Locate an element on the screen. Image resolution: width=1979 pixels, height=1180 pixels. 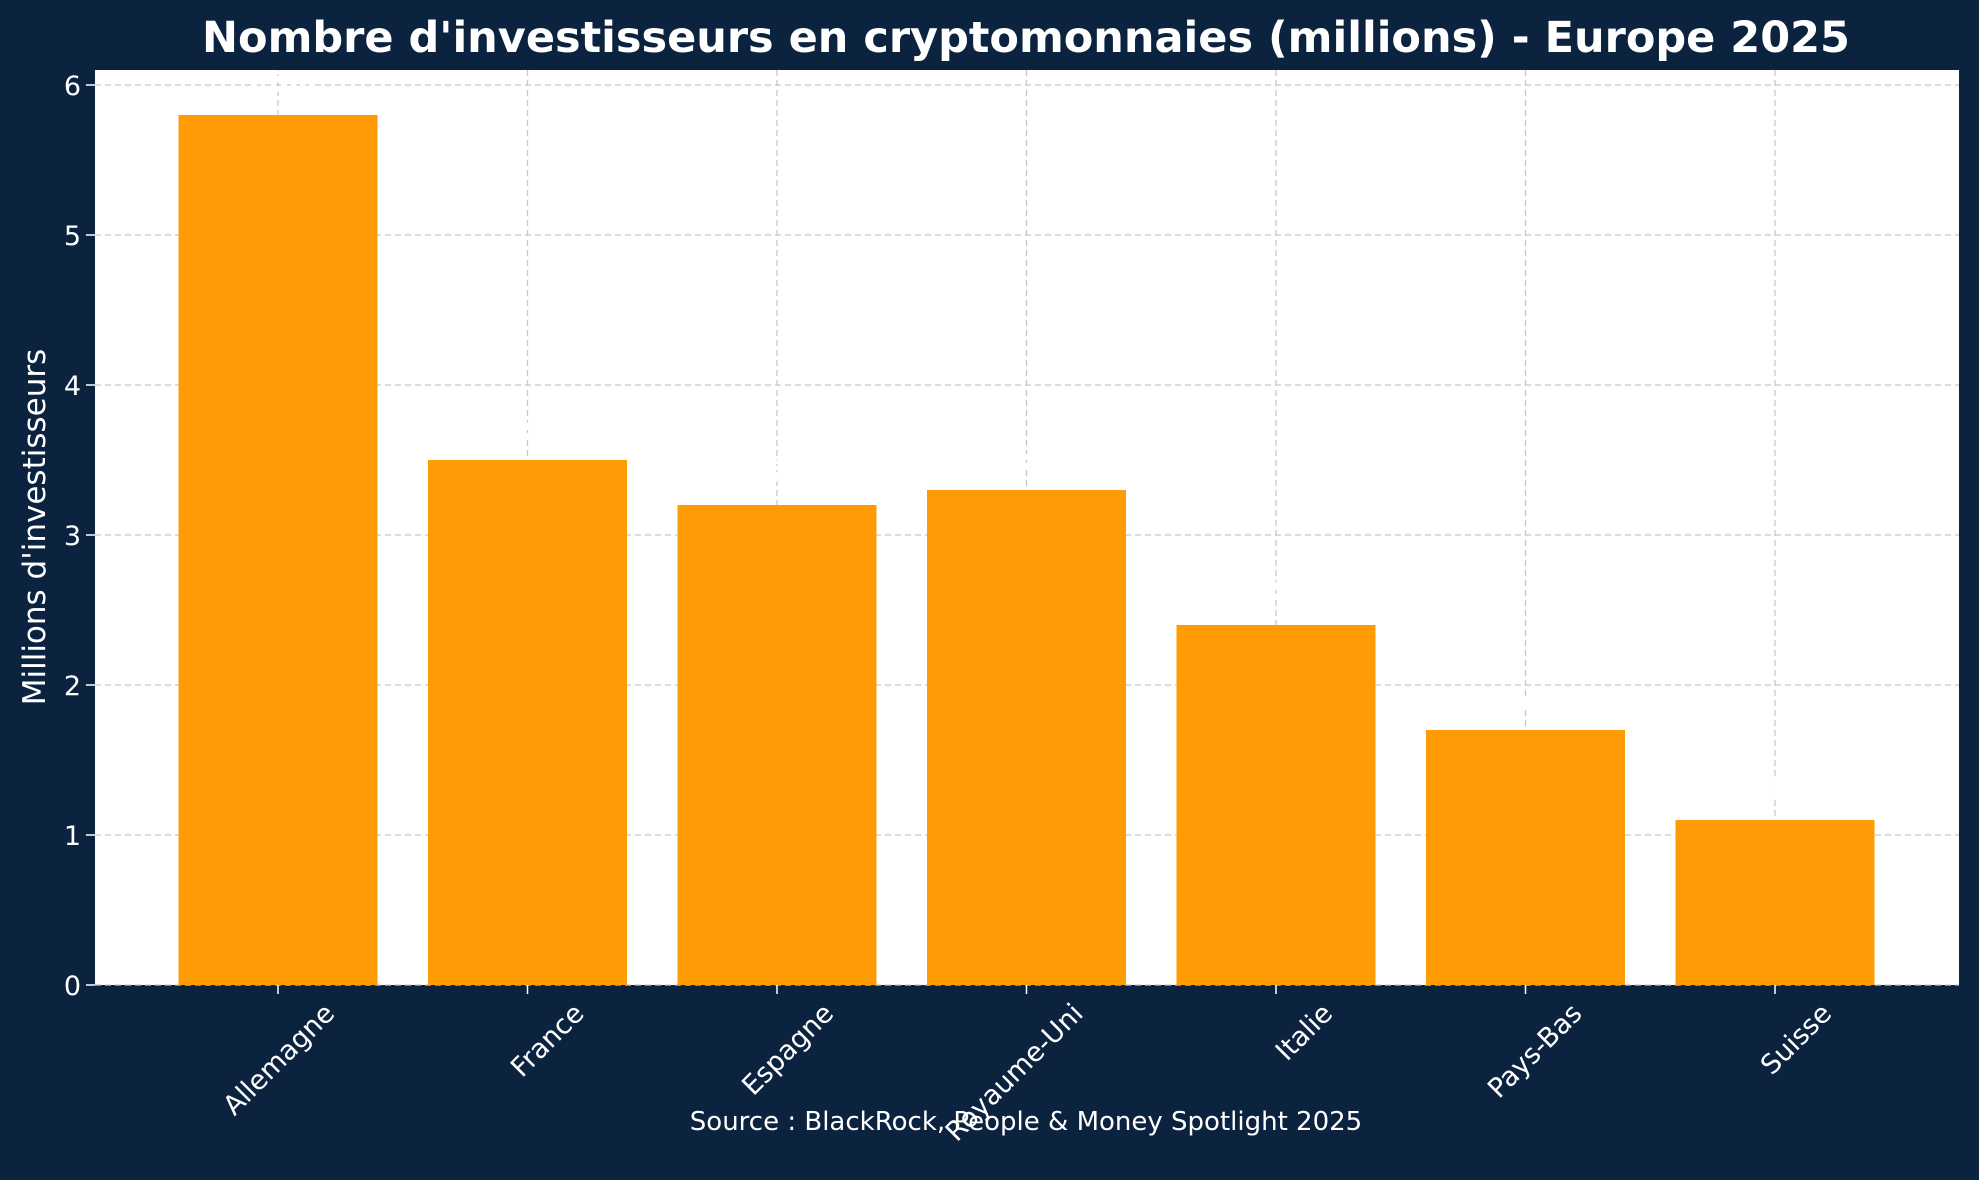
y-tick-label-4: 4 is located at coordinates (72, 386).